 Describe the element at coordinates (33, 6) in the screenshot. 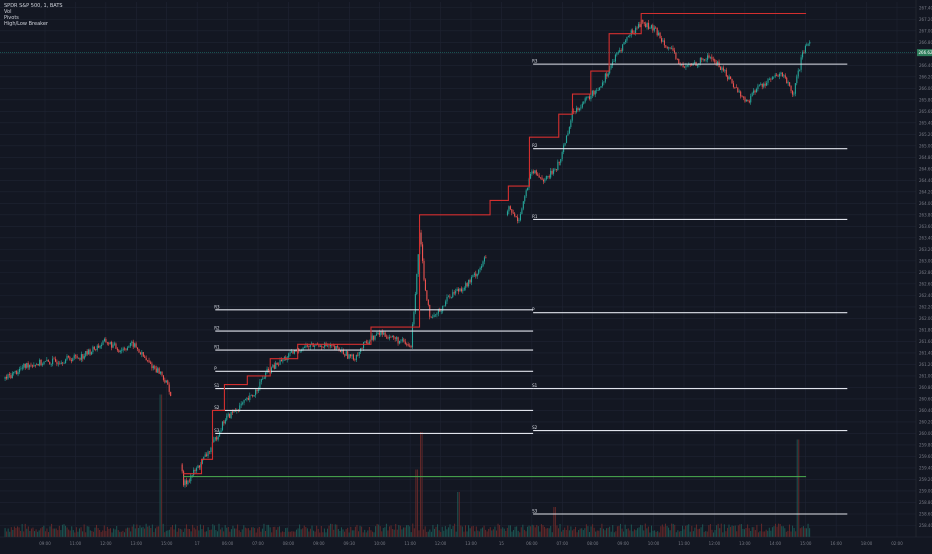

I see `legend-symbol: SPDR S&P 500, 1, BATS` at that location.